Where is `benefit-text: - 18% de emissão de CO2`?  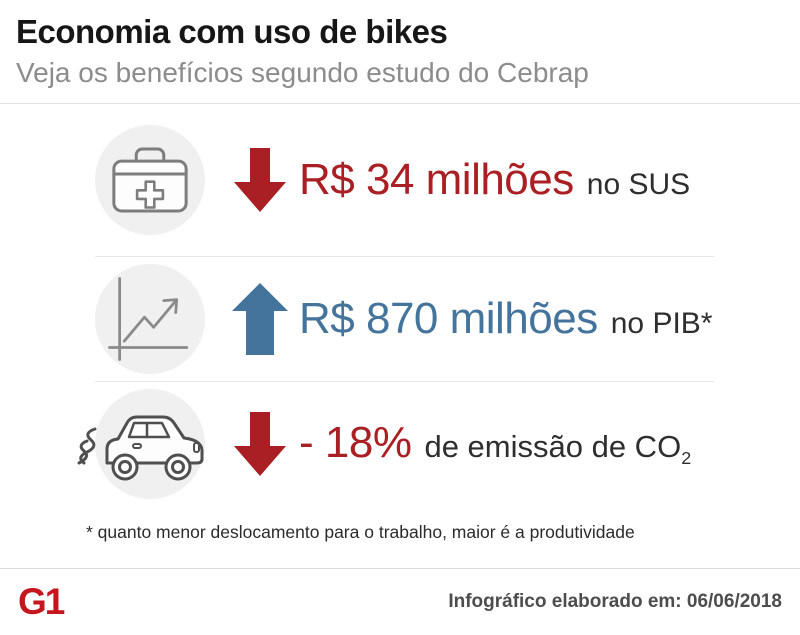 benefit-text: - 18% de emissão de CO2 is located at coordinates (495, 443).